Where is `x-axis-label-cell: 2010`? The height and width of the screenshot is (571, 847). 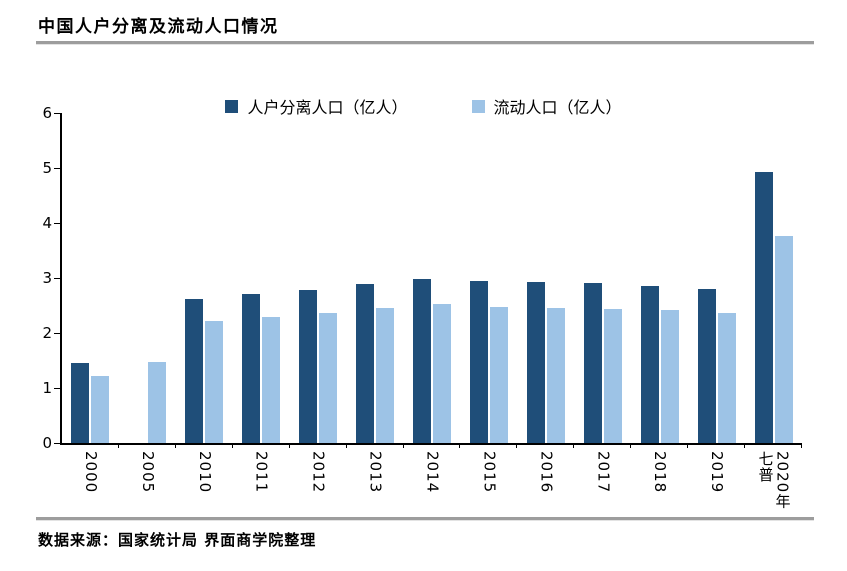 x-axis-label-cell: 2010 is located at coordinates (204, 480).